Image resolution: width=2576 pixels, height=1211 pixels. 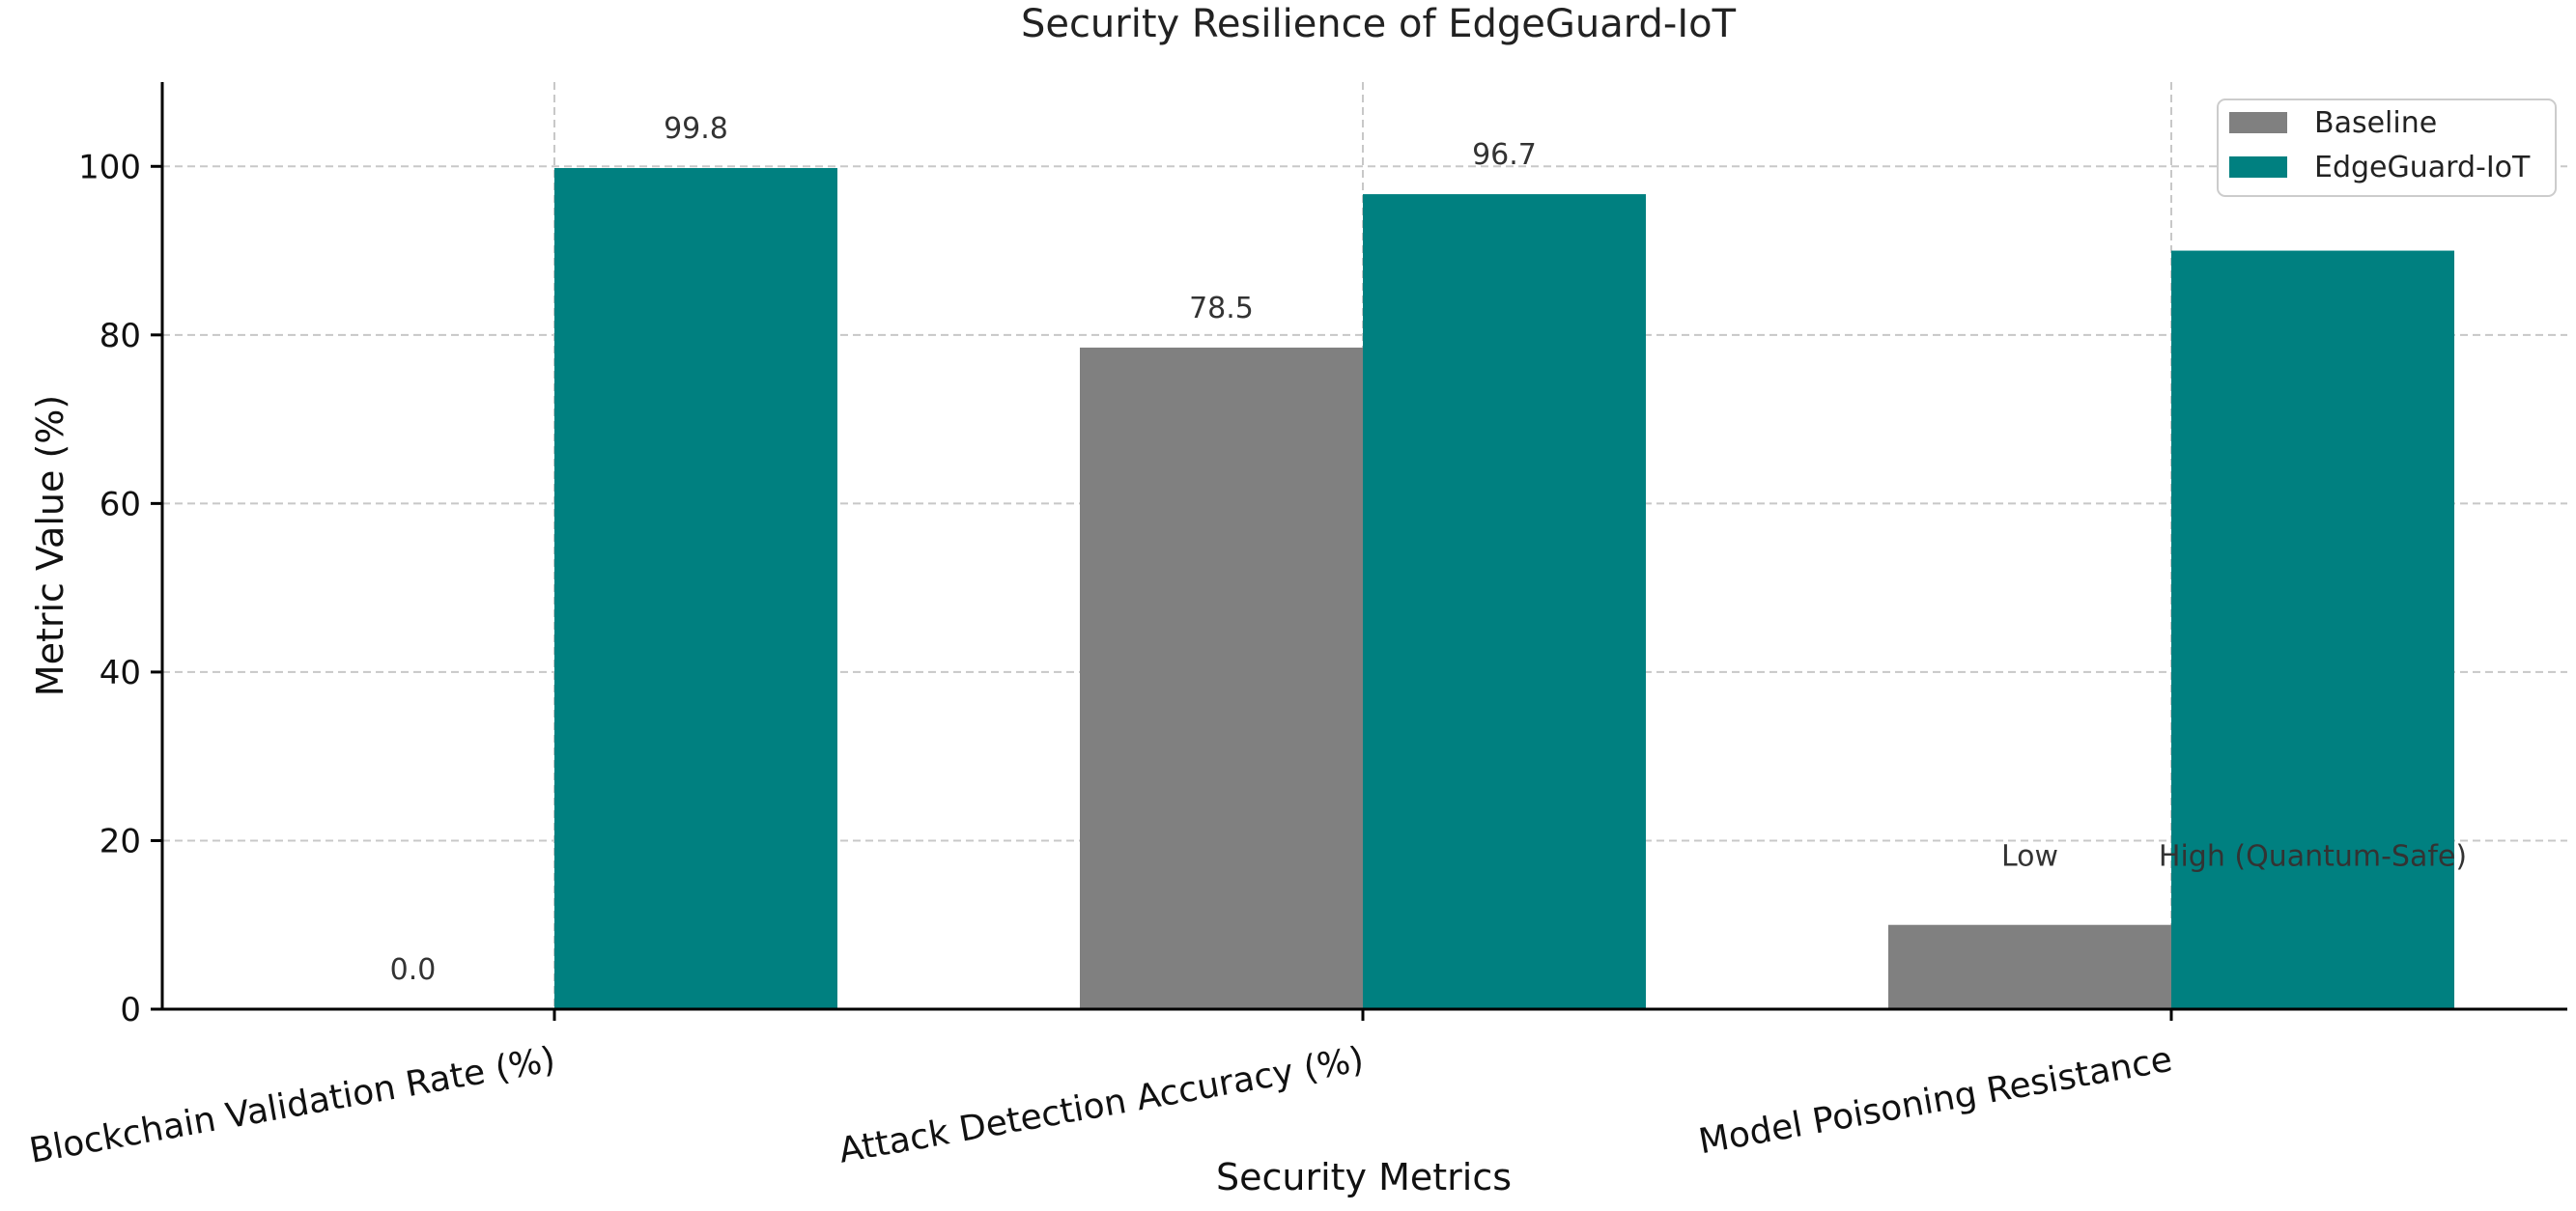 What do you see at coordinates (1379, 24) in the screenshot?
I see `chart-title: Security Resilience of EdgeGuard-IoT` at bounding box center [1379, 24].